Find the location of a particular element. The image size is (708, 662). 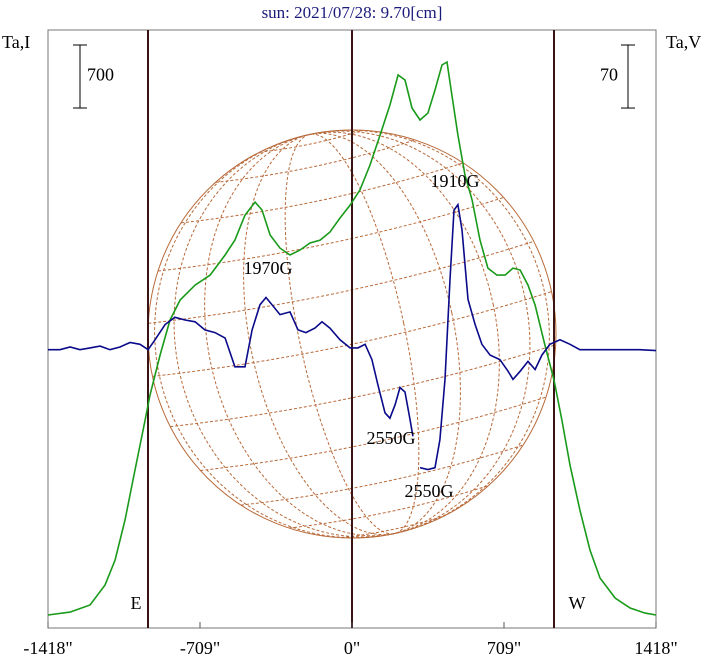

annotation: 1910G is located at coordinates (455, 181).